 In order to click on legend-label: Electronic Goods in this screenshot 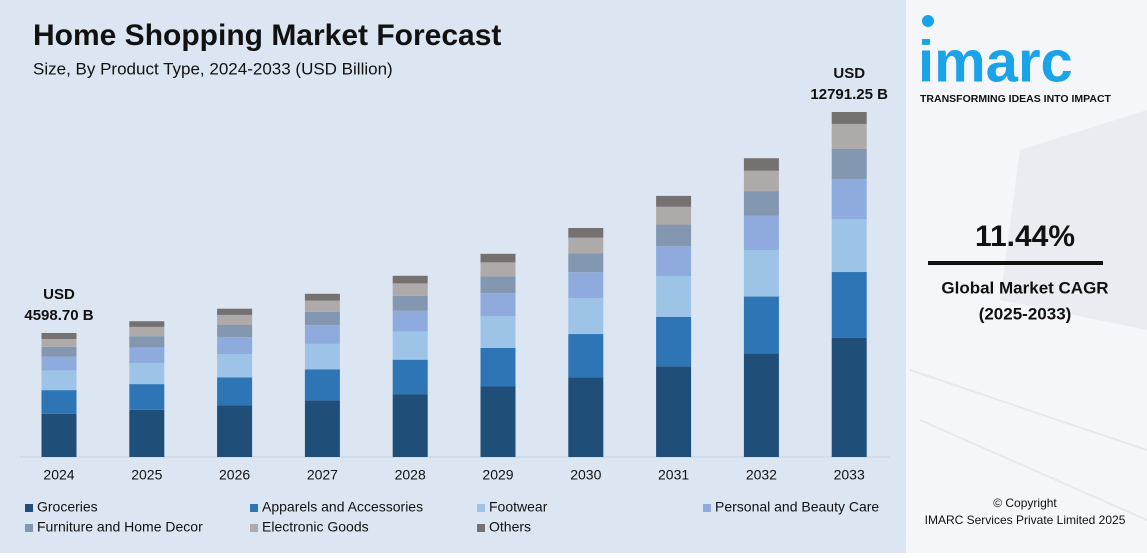, I will do `click(315, 527)`.